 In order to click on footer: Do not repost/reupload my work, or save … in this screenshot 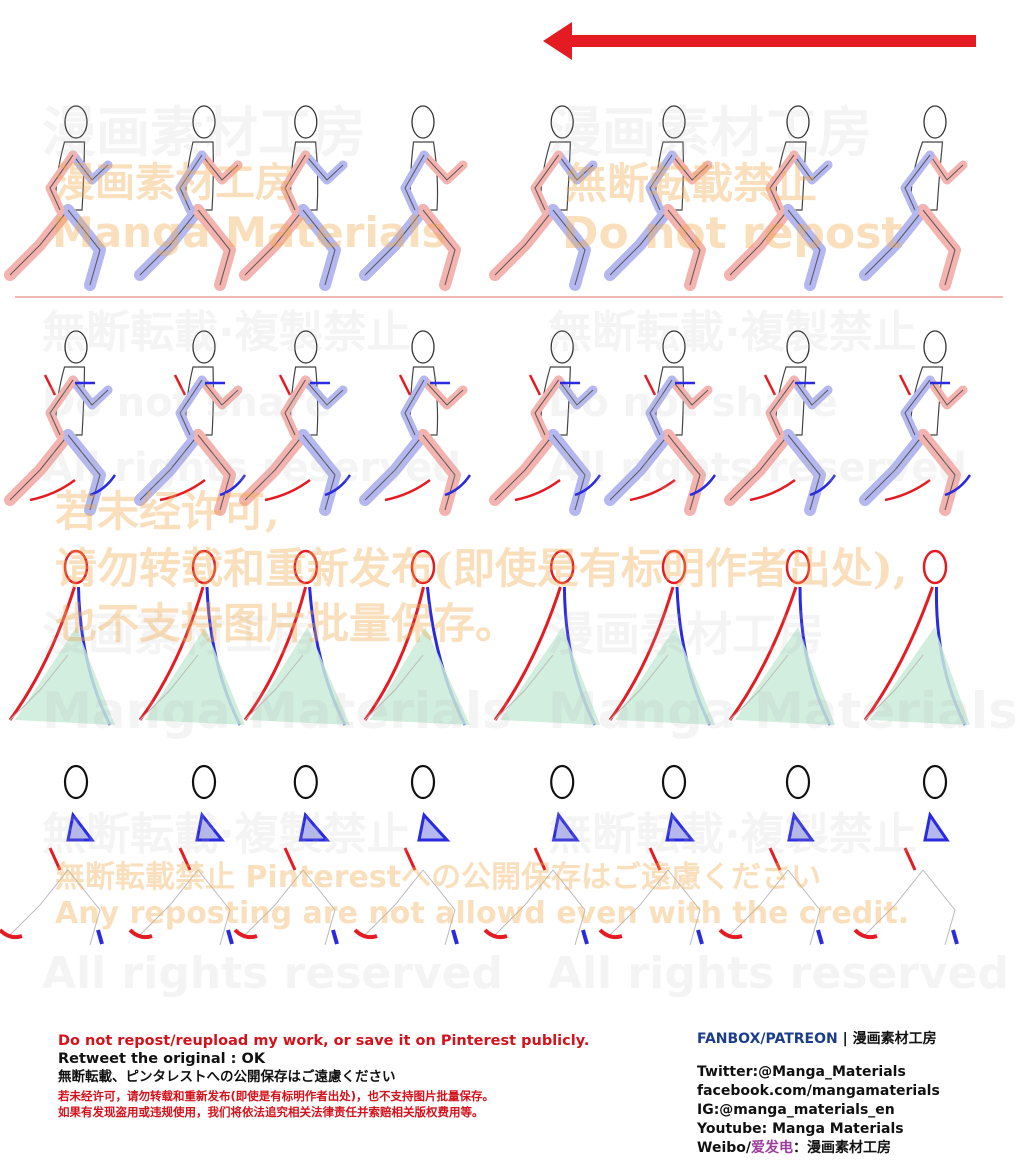, I will do `click(509, 1091)`.